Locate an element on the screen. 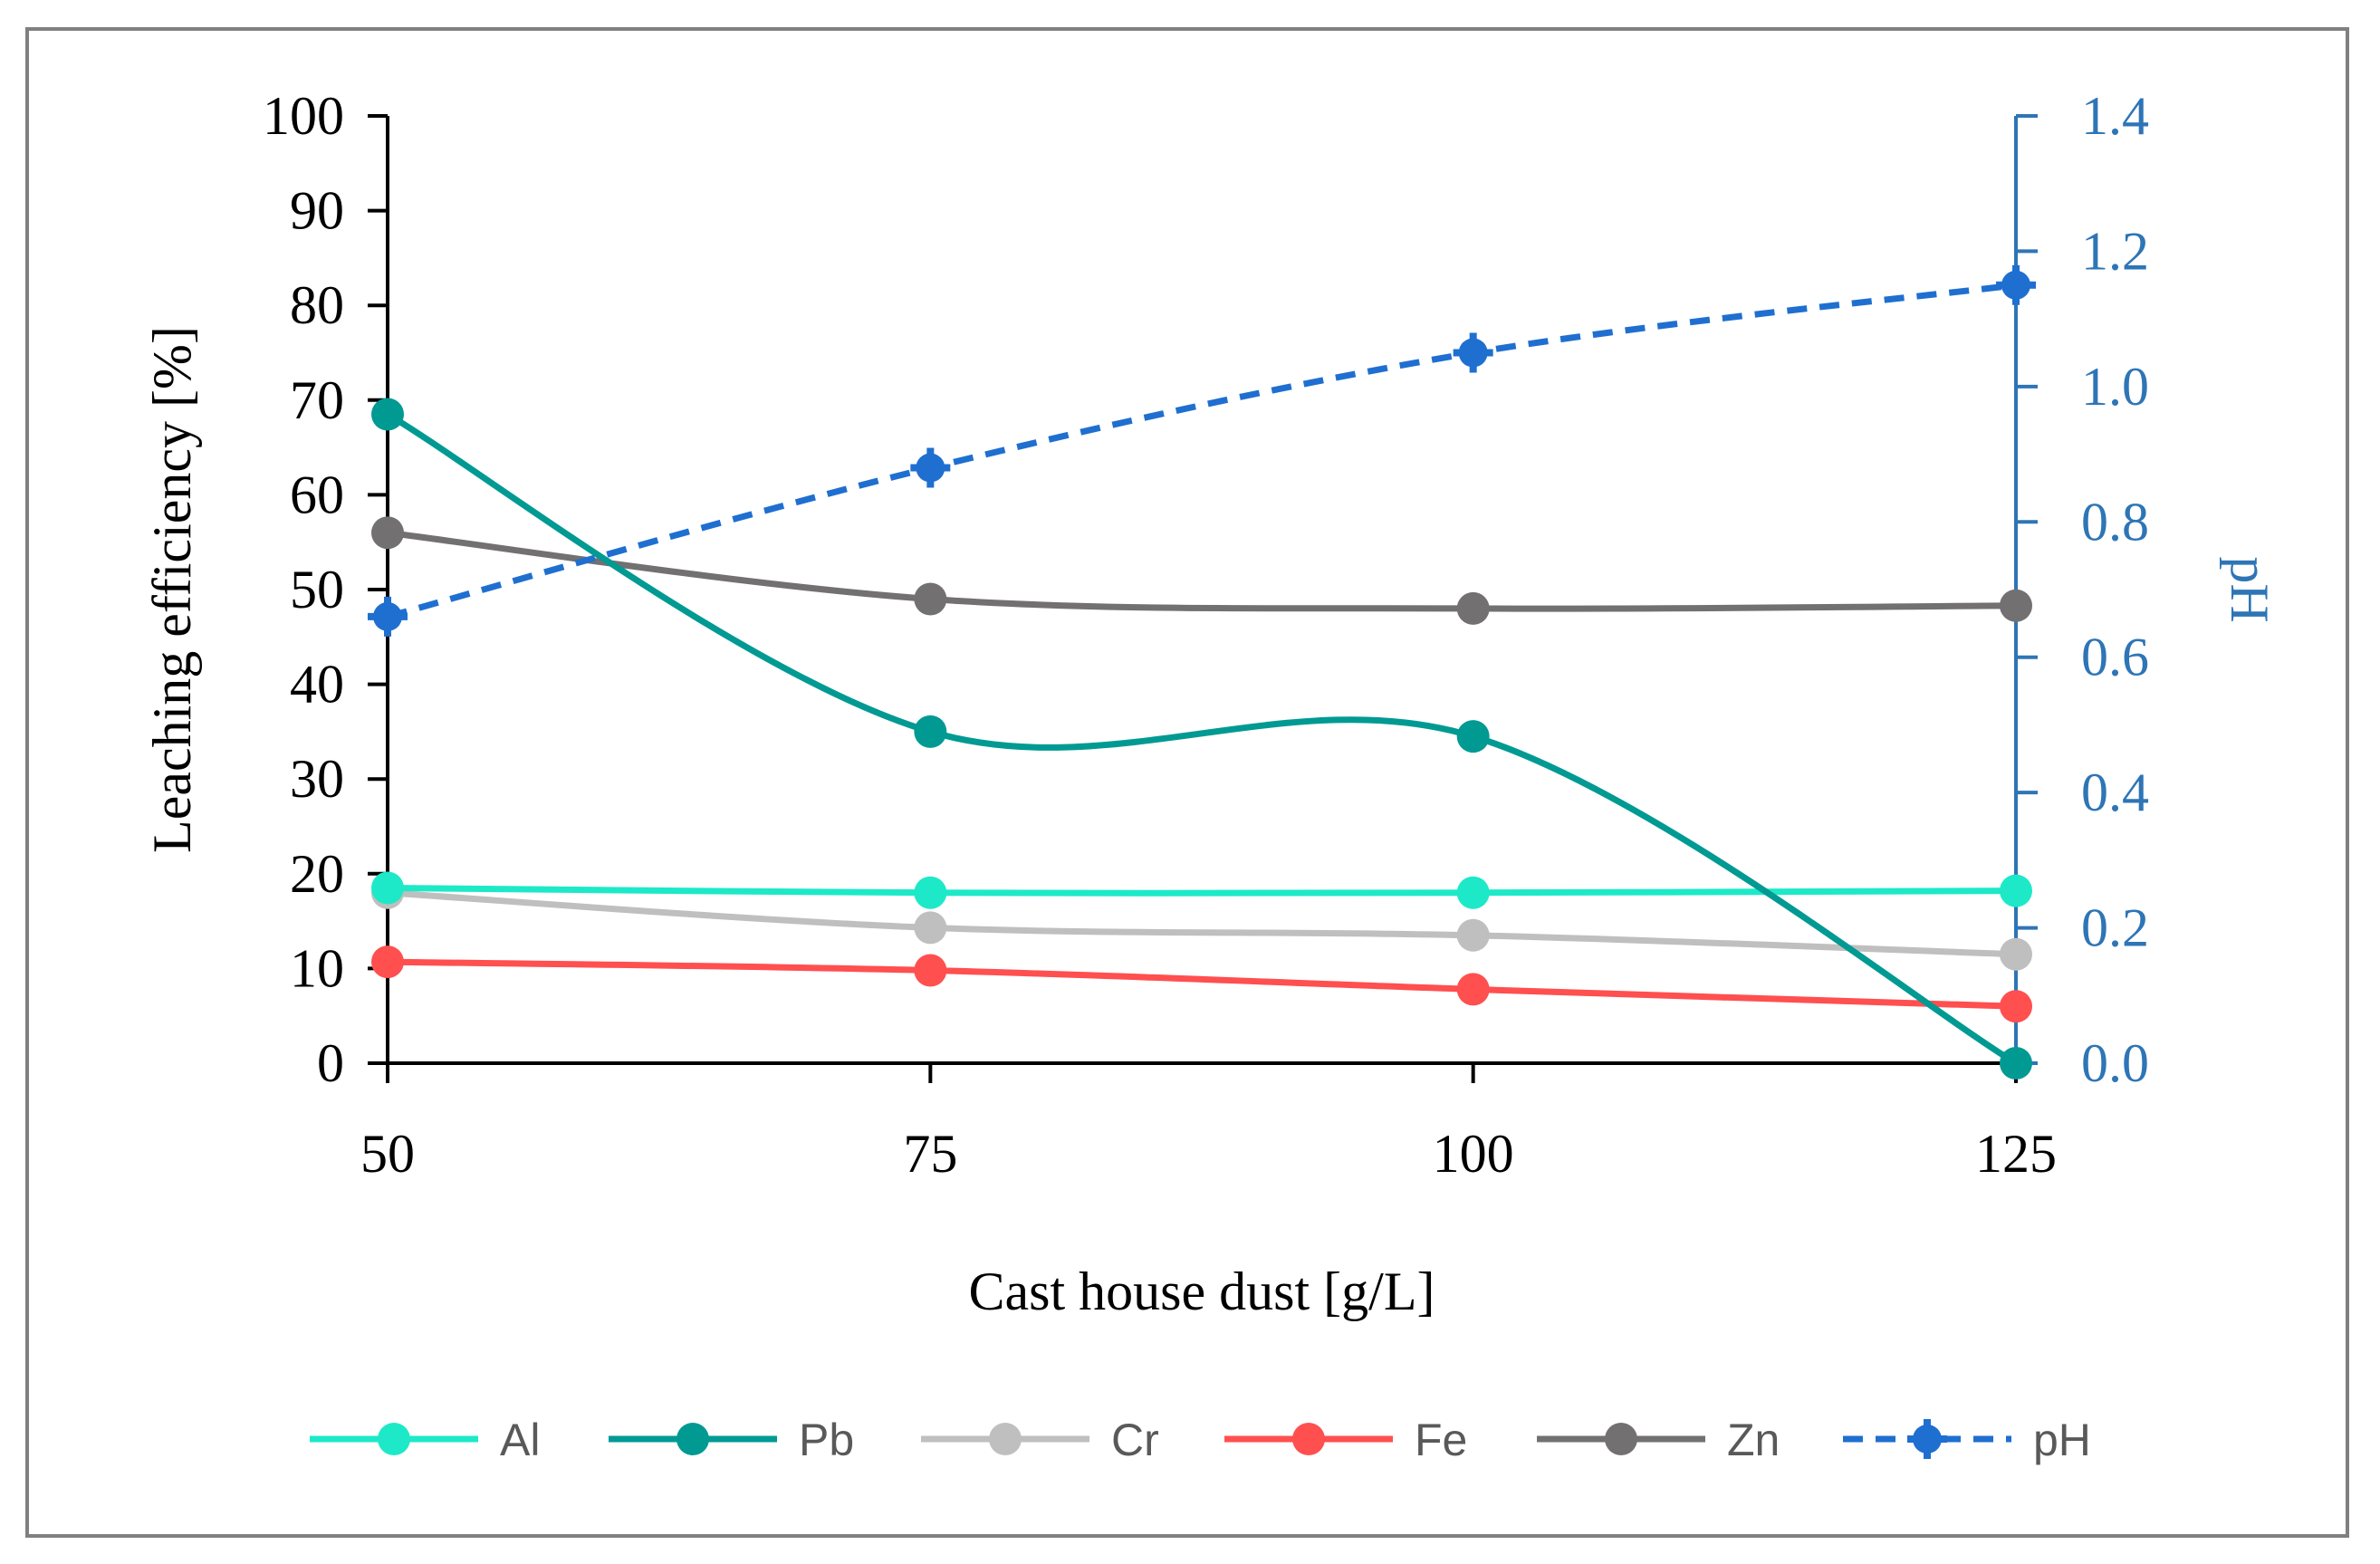  legend-item-pb: Pb is located at coordinates (731, 1440).